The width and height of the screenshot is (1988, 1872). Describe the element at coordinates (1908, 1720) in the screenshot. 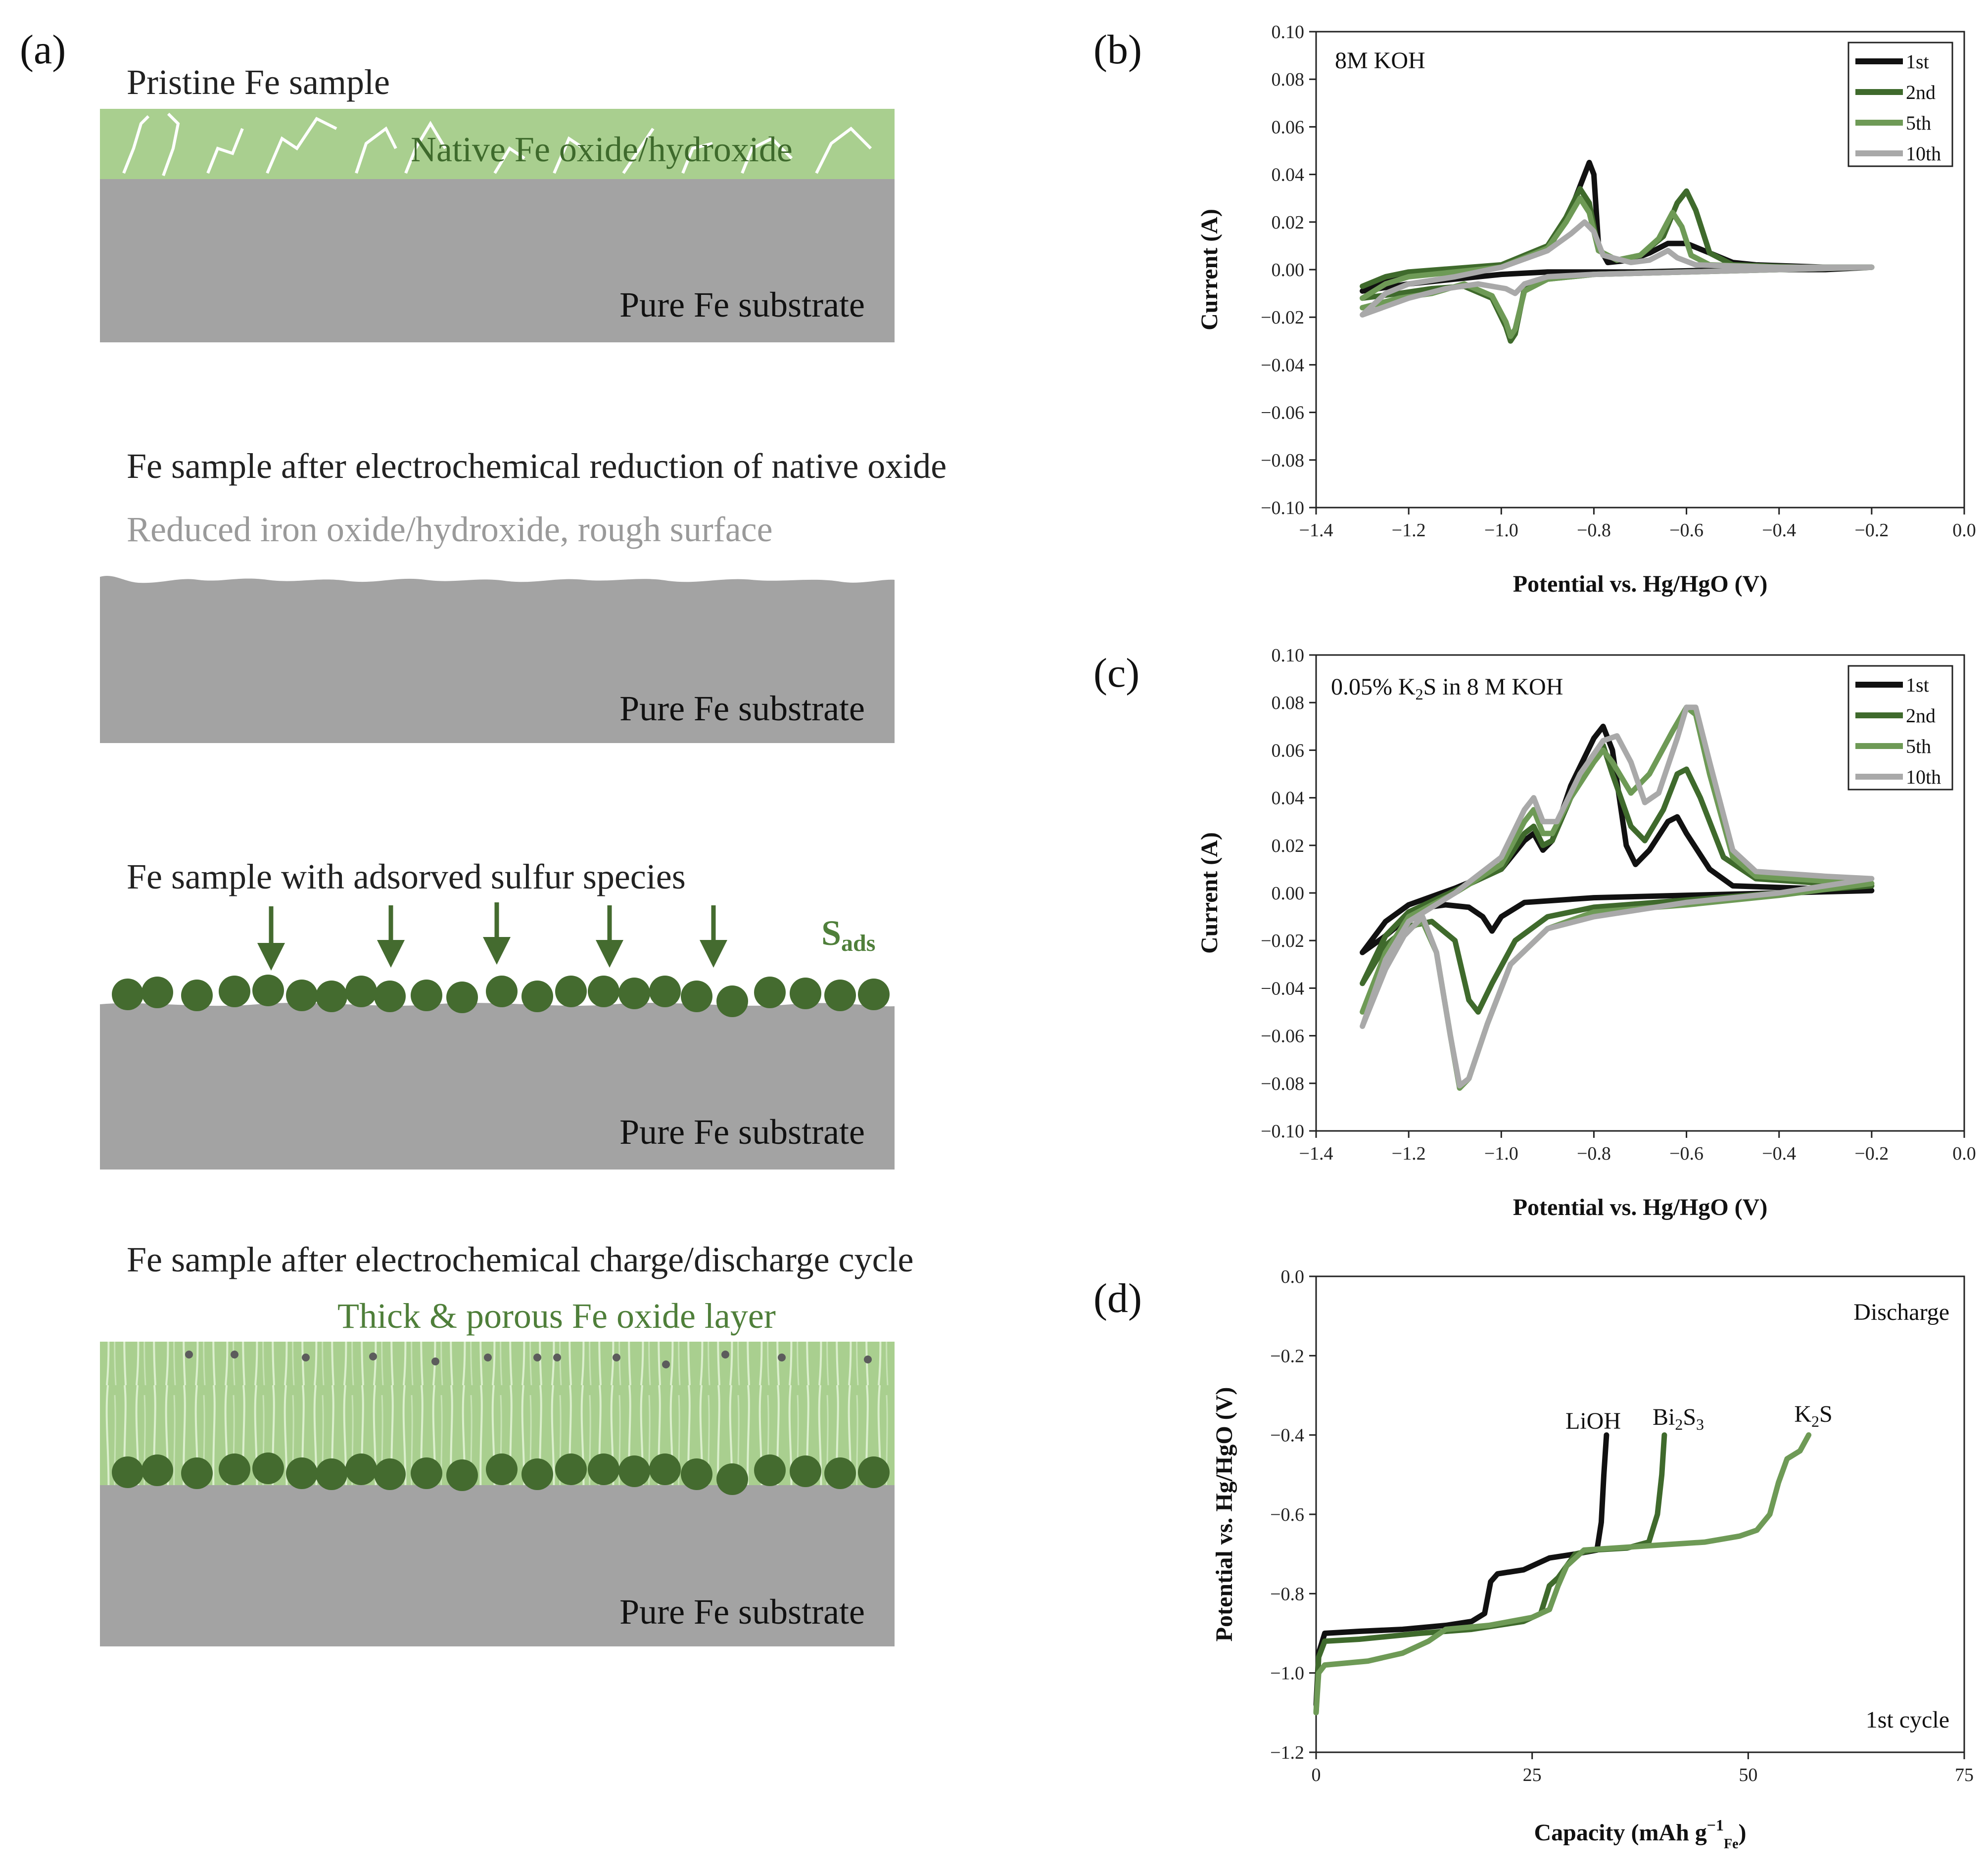

I see `chart-d-annotation-cycle: 1st cycle` at that location.